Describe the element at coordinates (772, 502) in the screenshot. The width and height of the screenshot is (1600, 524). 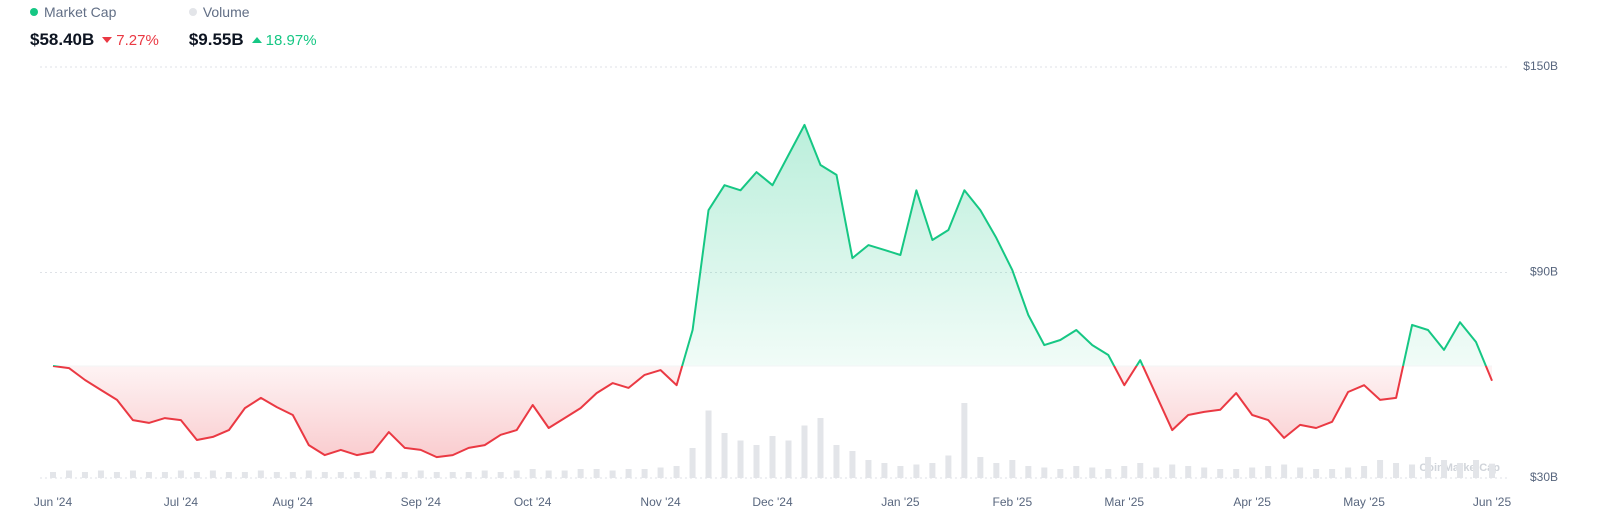
I see `x-tick-label: Dec '24` at that location.